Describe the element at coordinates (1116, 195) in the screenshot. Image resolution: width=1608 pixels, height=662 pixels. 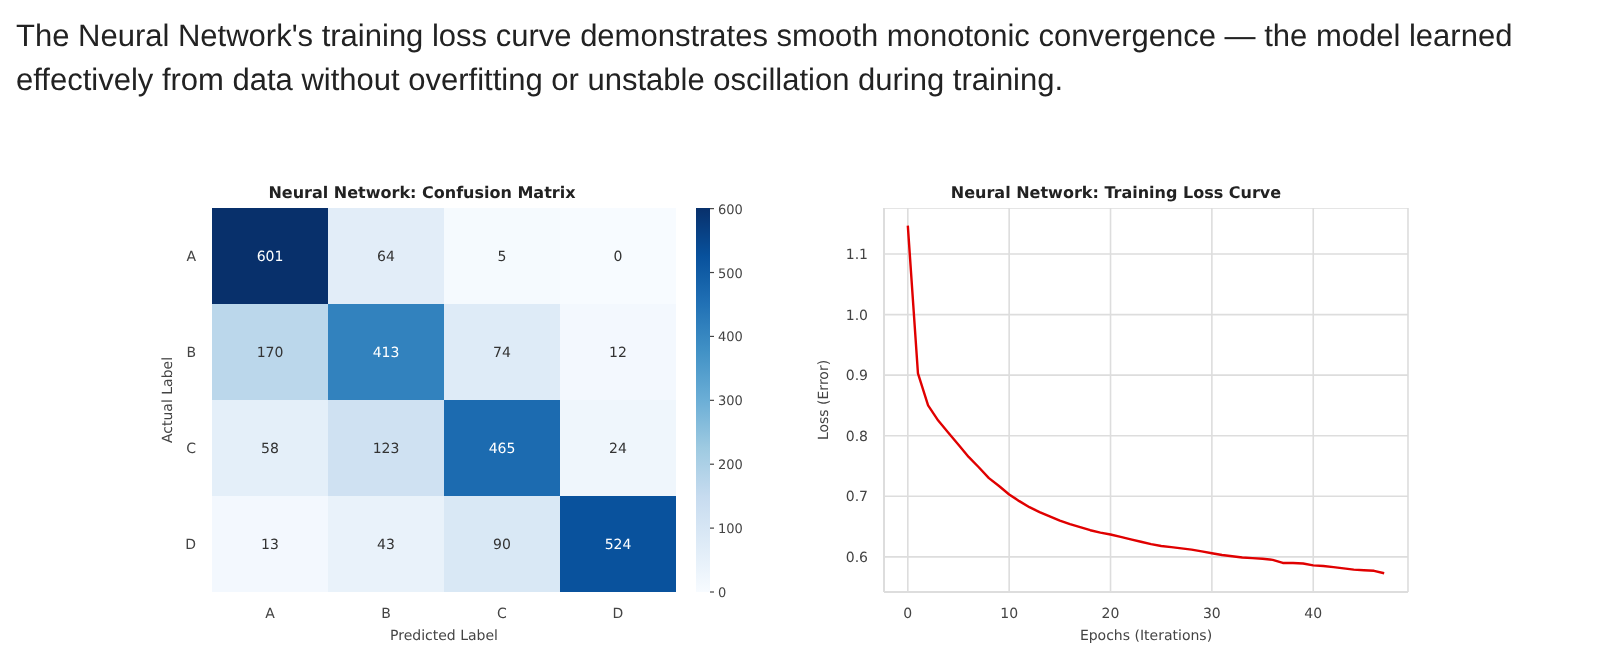
I see `chart-title: Neural Network: Training Loss Curve` at that location.